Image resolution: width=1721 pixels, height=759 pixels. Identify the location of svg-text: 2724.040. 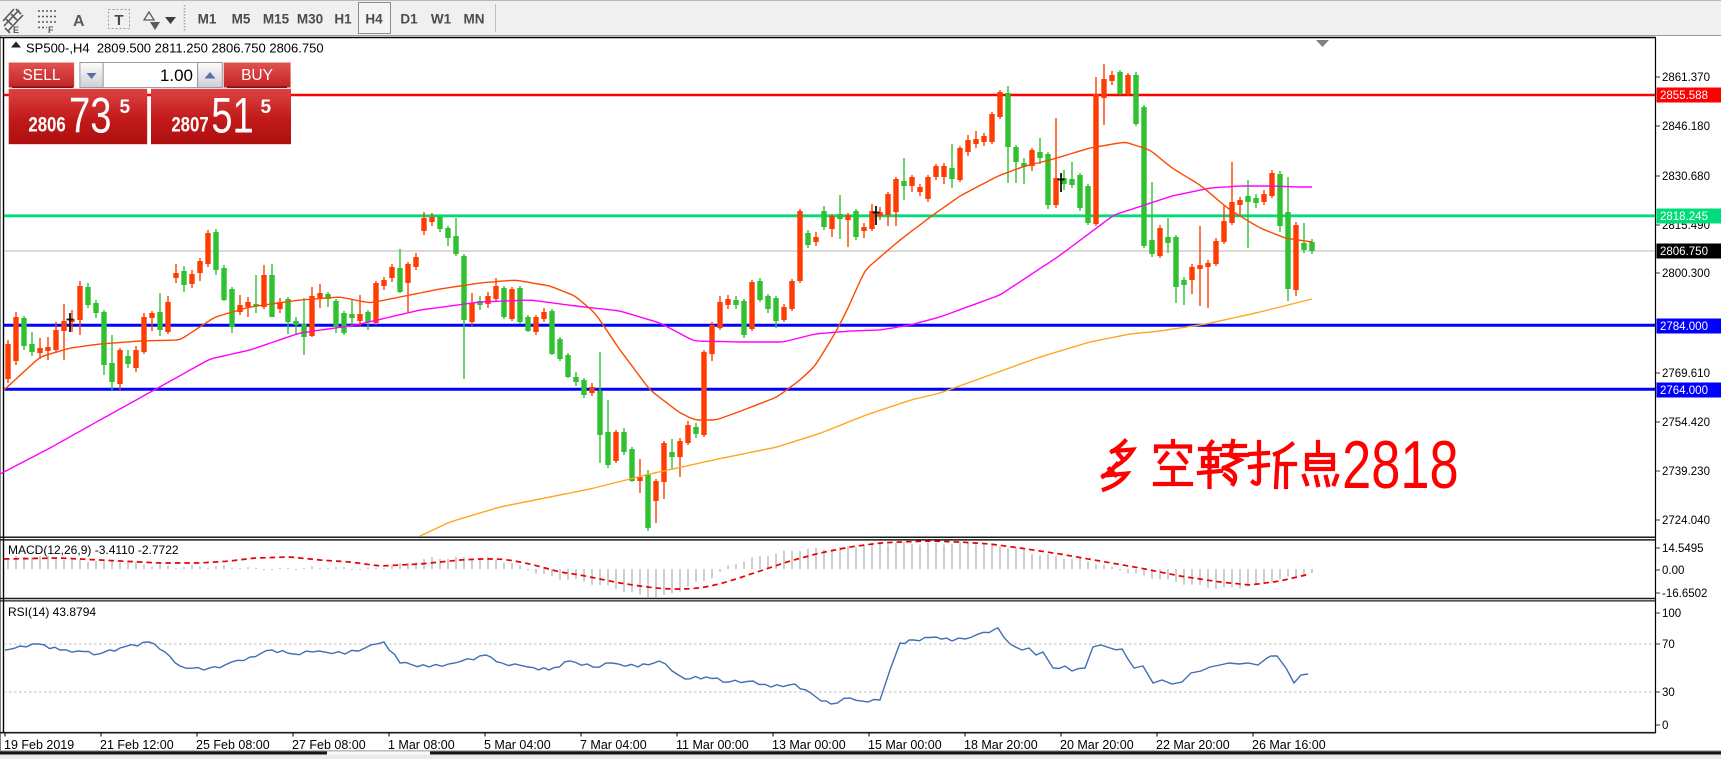
(1686, 521).